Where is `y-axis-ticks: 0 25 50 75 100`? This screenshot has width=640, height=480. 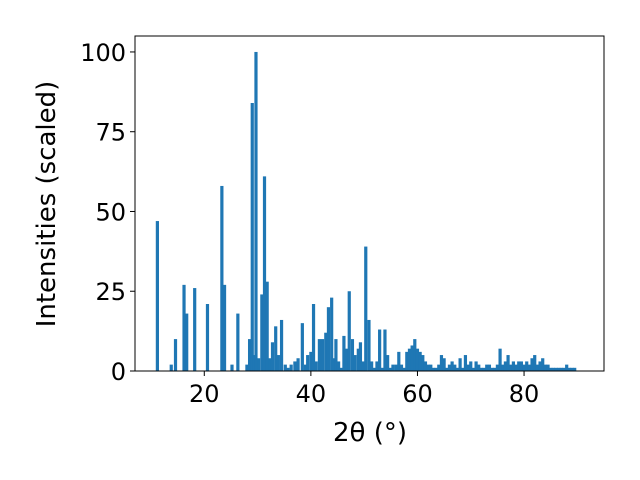 y-axis-ticks: 0 25 50 75 100 is located at coordinates (107, 212).